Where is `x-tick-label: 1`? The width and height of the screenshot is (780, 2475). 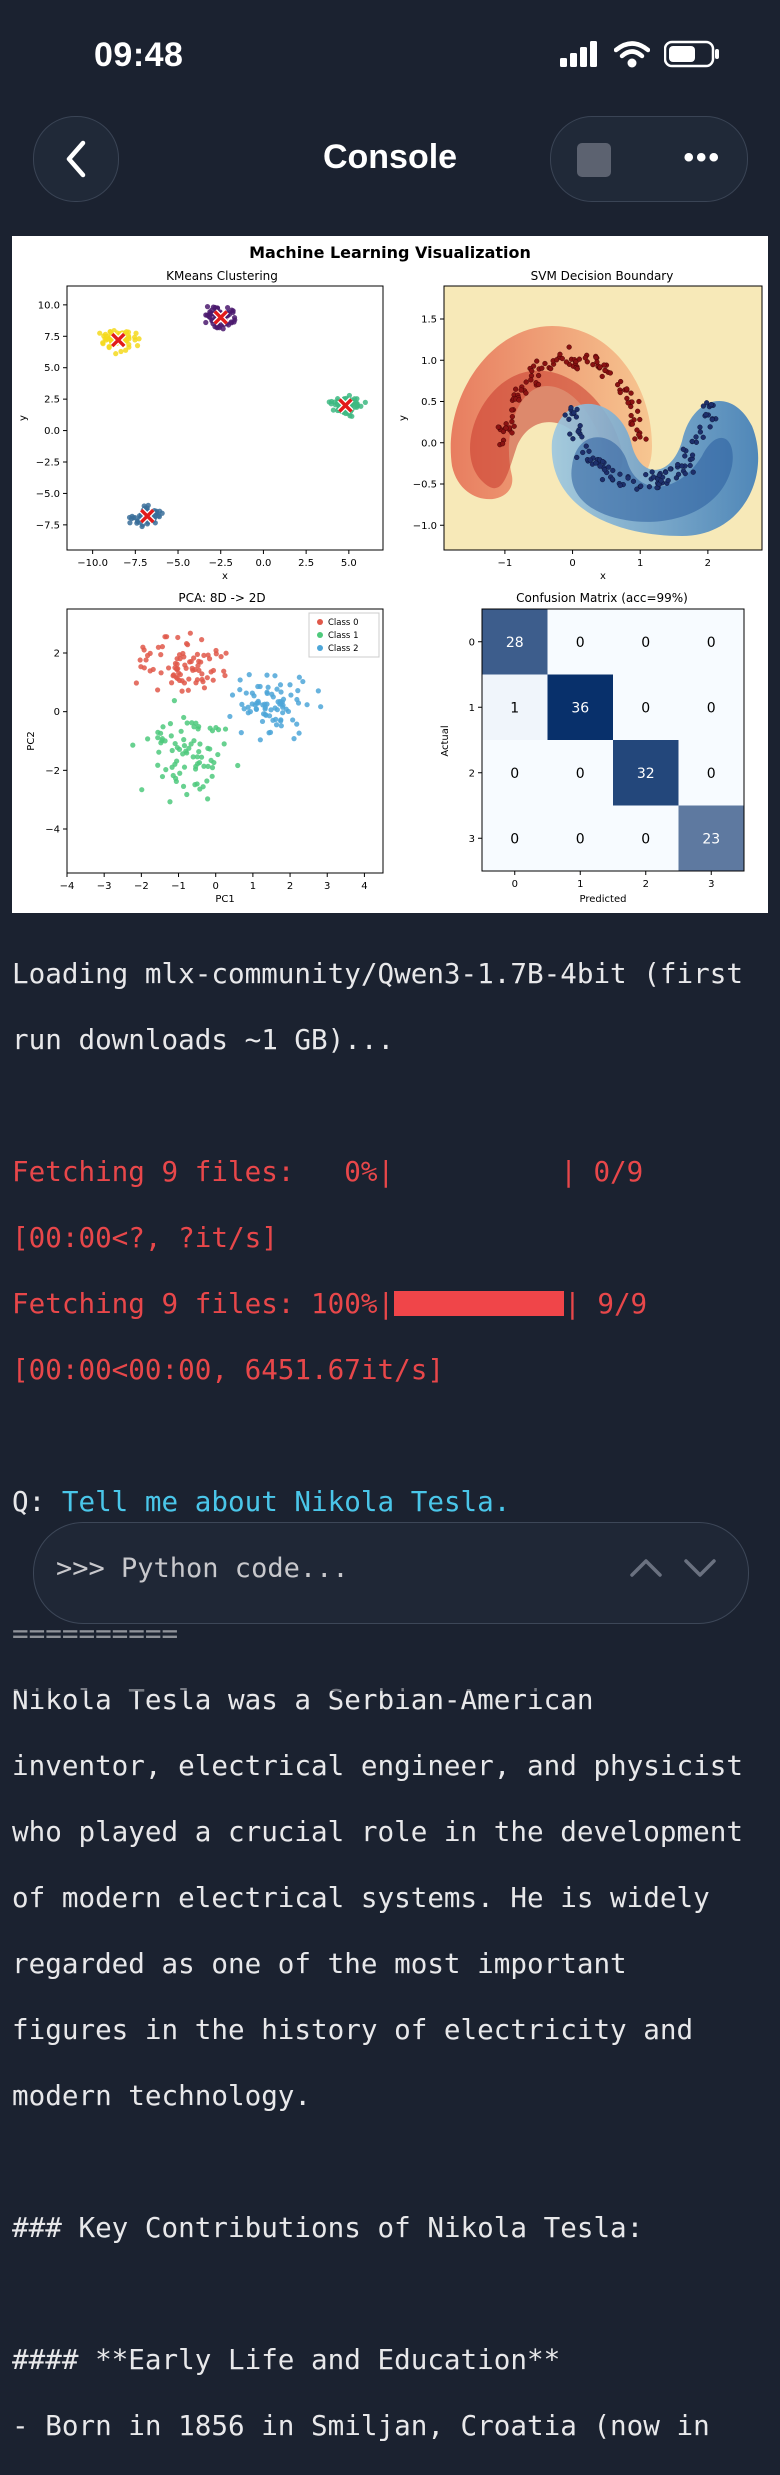 x-tick-label: 1 is located at coordinates (640, 563).